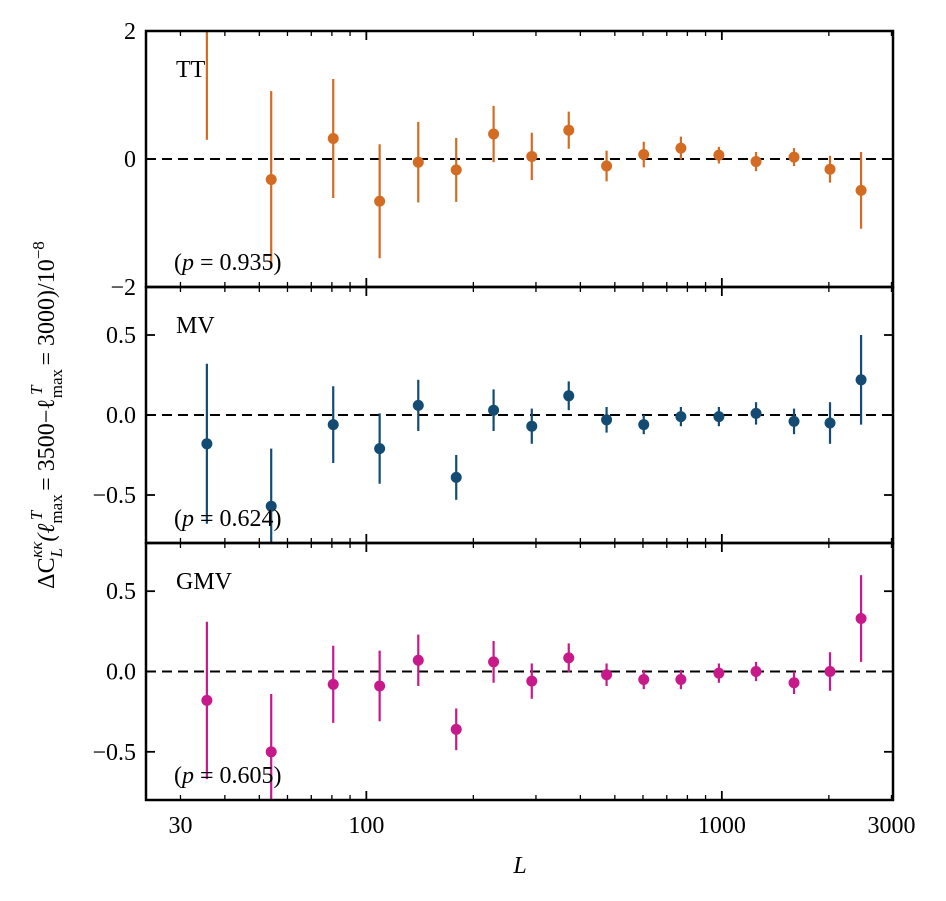 This screenshot has height=901, width=946. I want to click on panel-label-mv: MV, so click(195, 326).